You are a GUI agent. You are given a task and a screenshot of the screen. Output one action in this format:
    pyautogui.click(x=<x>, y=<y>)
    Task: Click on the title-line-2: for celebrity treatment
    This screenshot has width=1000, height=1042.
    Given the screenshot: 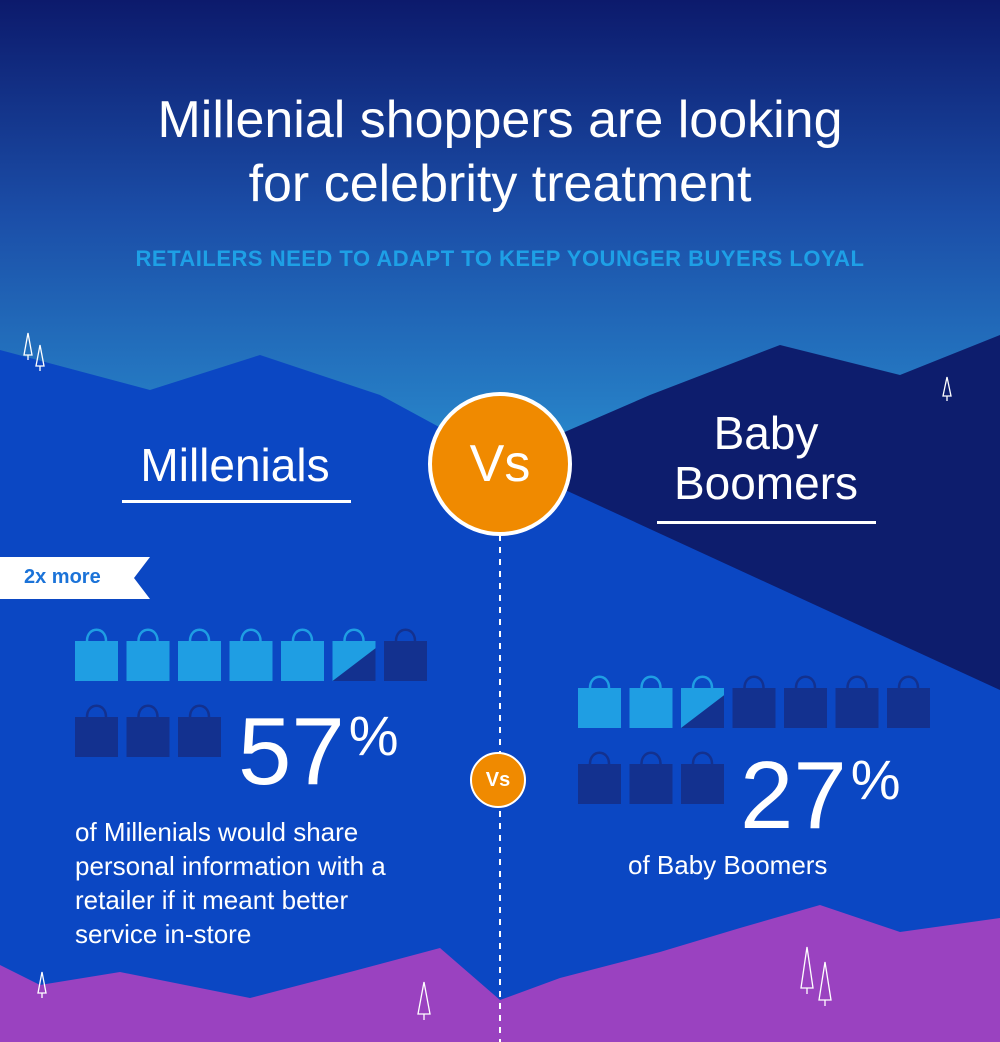 What is the action you would take?
    pyautogui.click(x=500, y=184)
    